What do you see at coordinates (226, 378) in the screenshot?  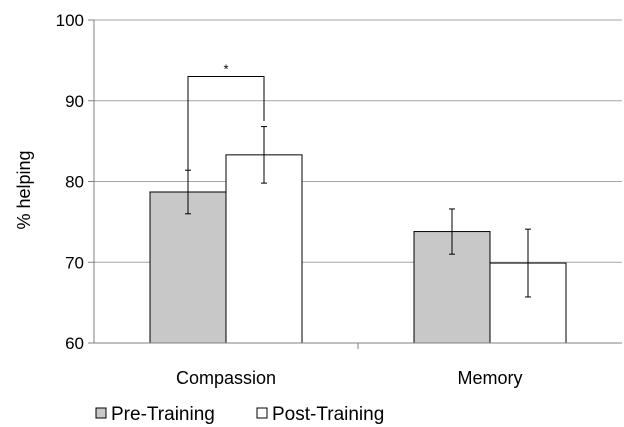 I see `category-label: Compassion` at bounding box center [226, 378].